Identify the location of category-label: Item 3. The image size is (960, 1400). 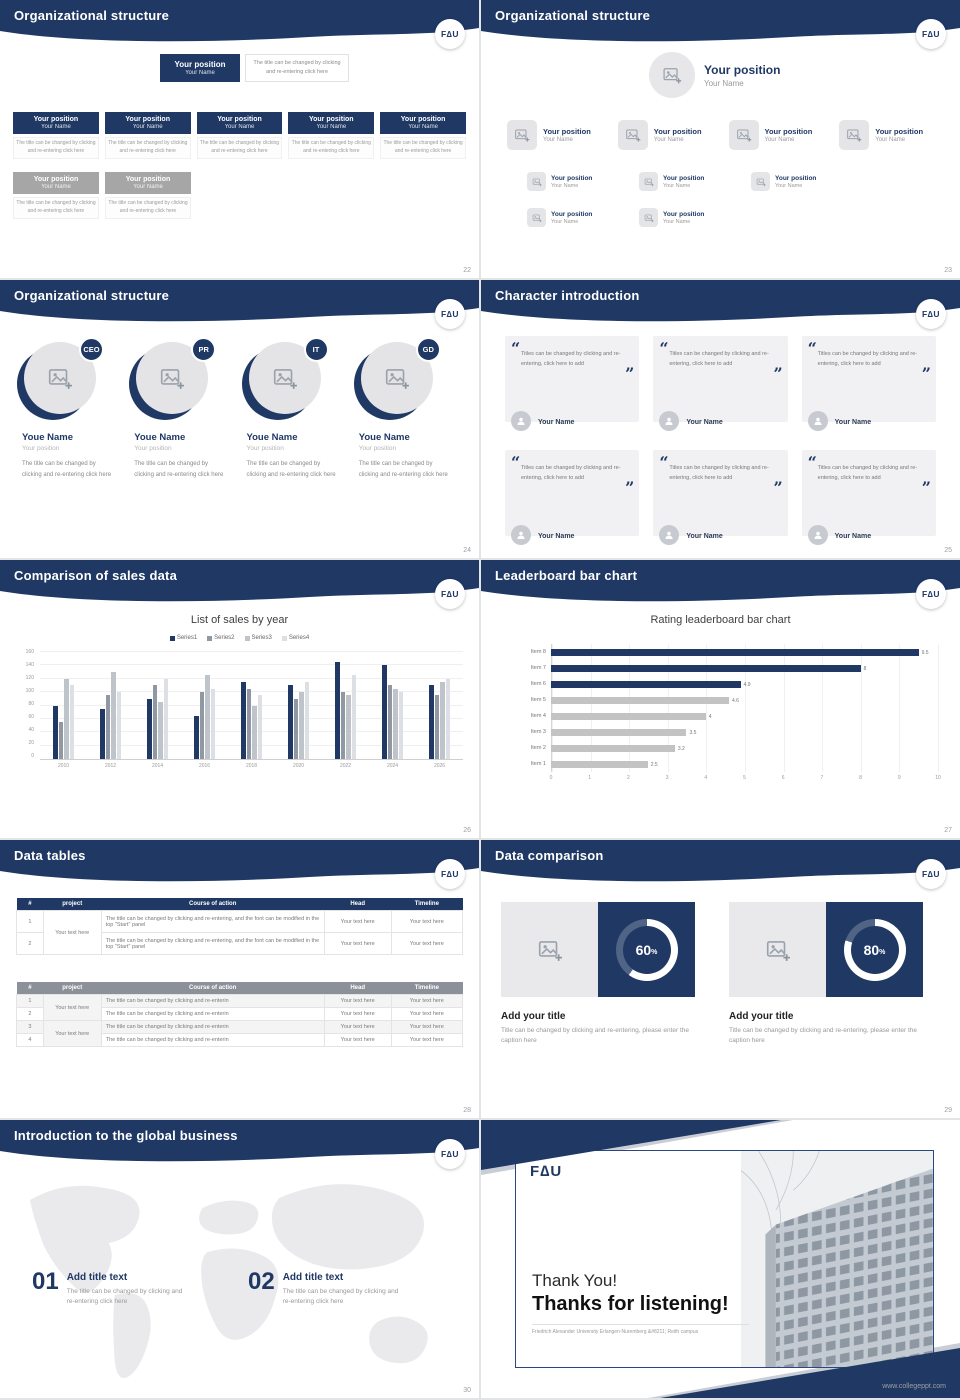
(538, 732).